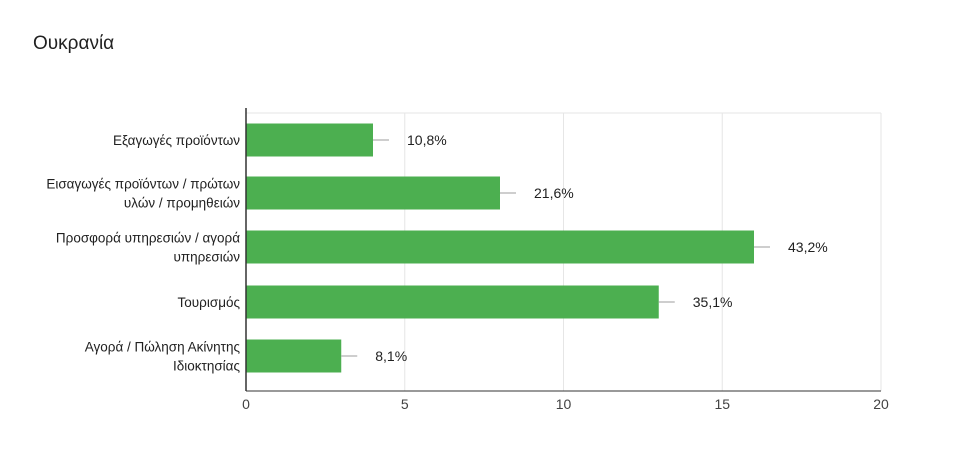 This screenshot has width=980, height=465. I want to click on category-label: υλών / προμηθειών, so click(182, 203).